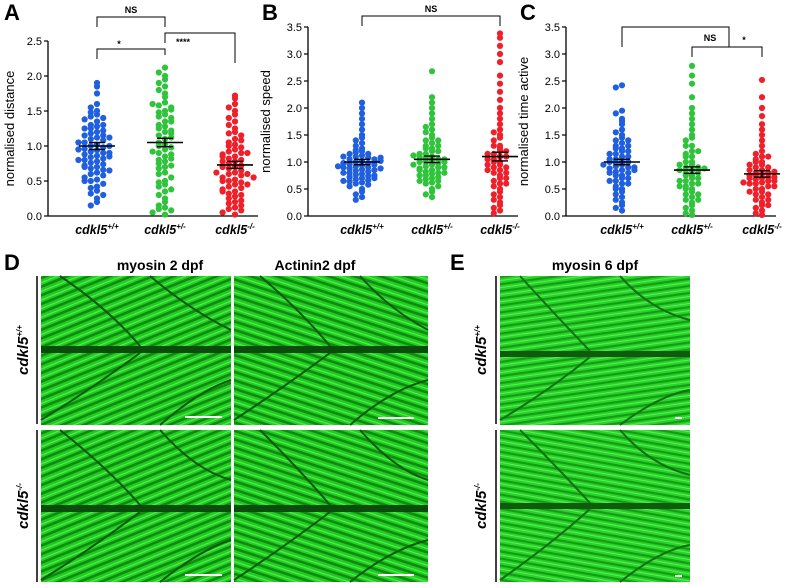 This screenshot has width=797, height=588. I want to click on micro-title-myosin-2dpf: myosin 2 dpf, so click(160, 265).